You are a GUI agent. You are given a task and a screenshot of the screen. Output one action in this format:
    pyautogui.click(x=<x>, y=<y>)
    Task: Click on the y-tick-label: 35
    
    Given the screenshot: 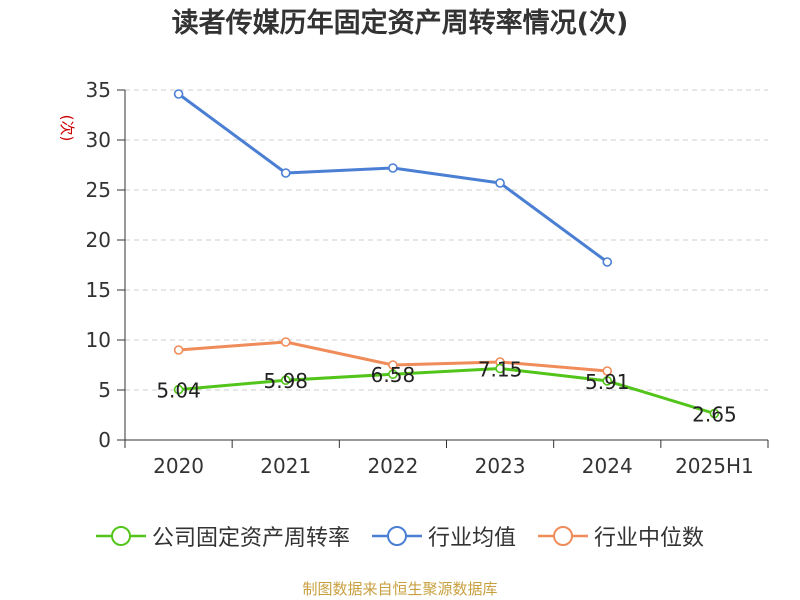 What is the action you would take?
    pyautogui.click(x=98, y=90)
    